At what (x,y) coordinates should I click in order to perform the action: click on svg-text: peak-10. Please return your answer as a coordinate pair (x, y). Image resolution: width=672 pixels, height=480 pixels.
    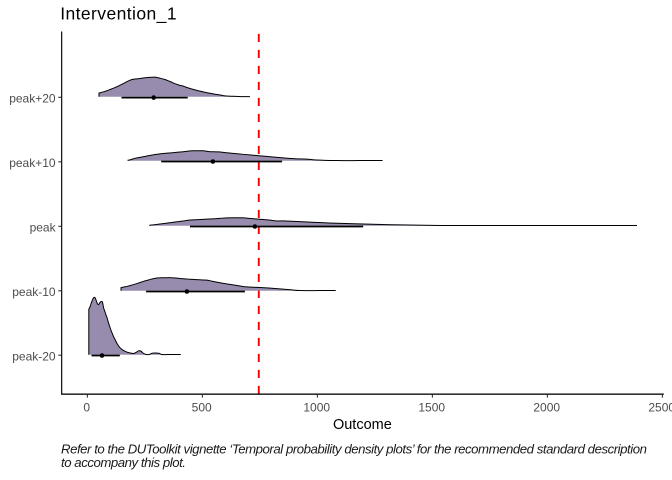
    Looking at the image, I should click on (34, 292).